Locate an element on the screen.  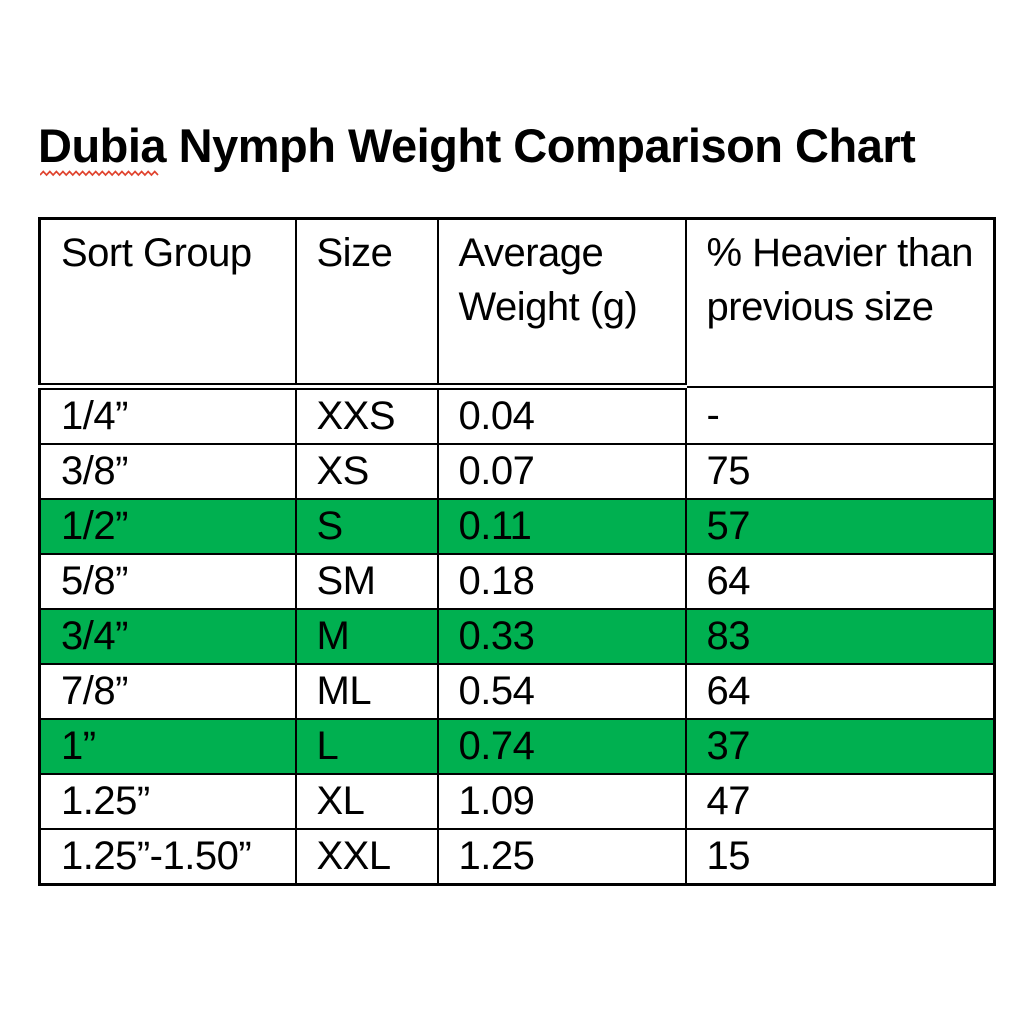
cell-avg-weight: 0.07 is located at coordinates (561, 471).